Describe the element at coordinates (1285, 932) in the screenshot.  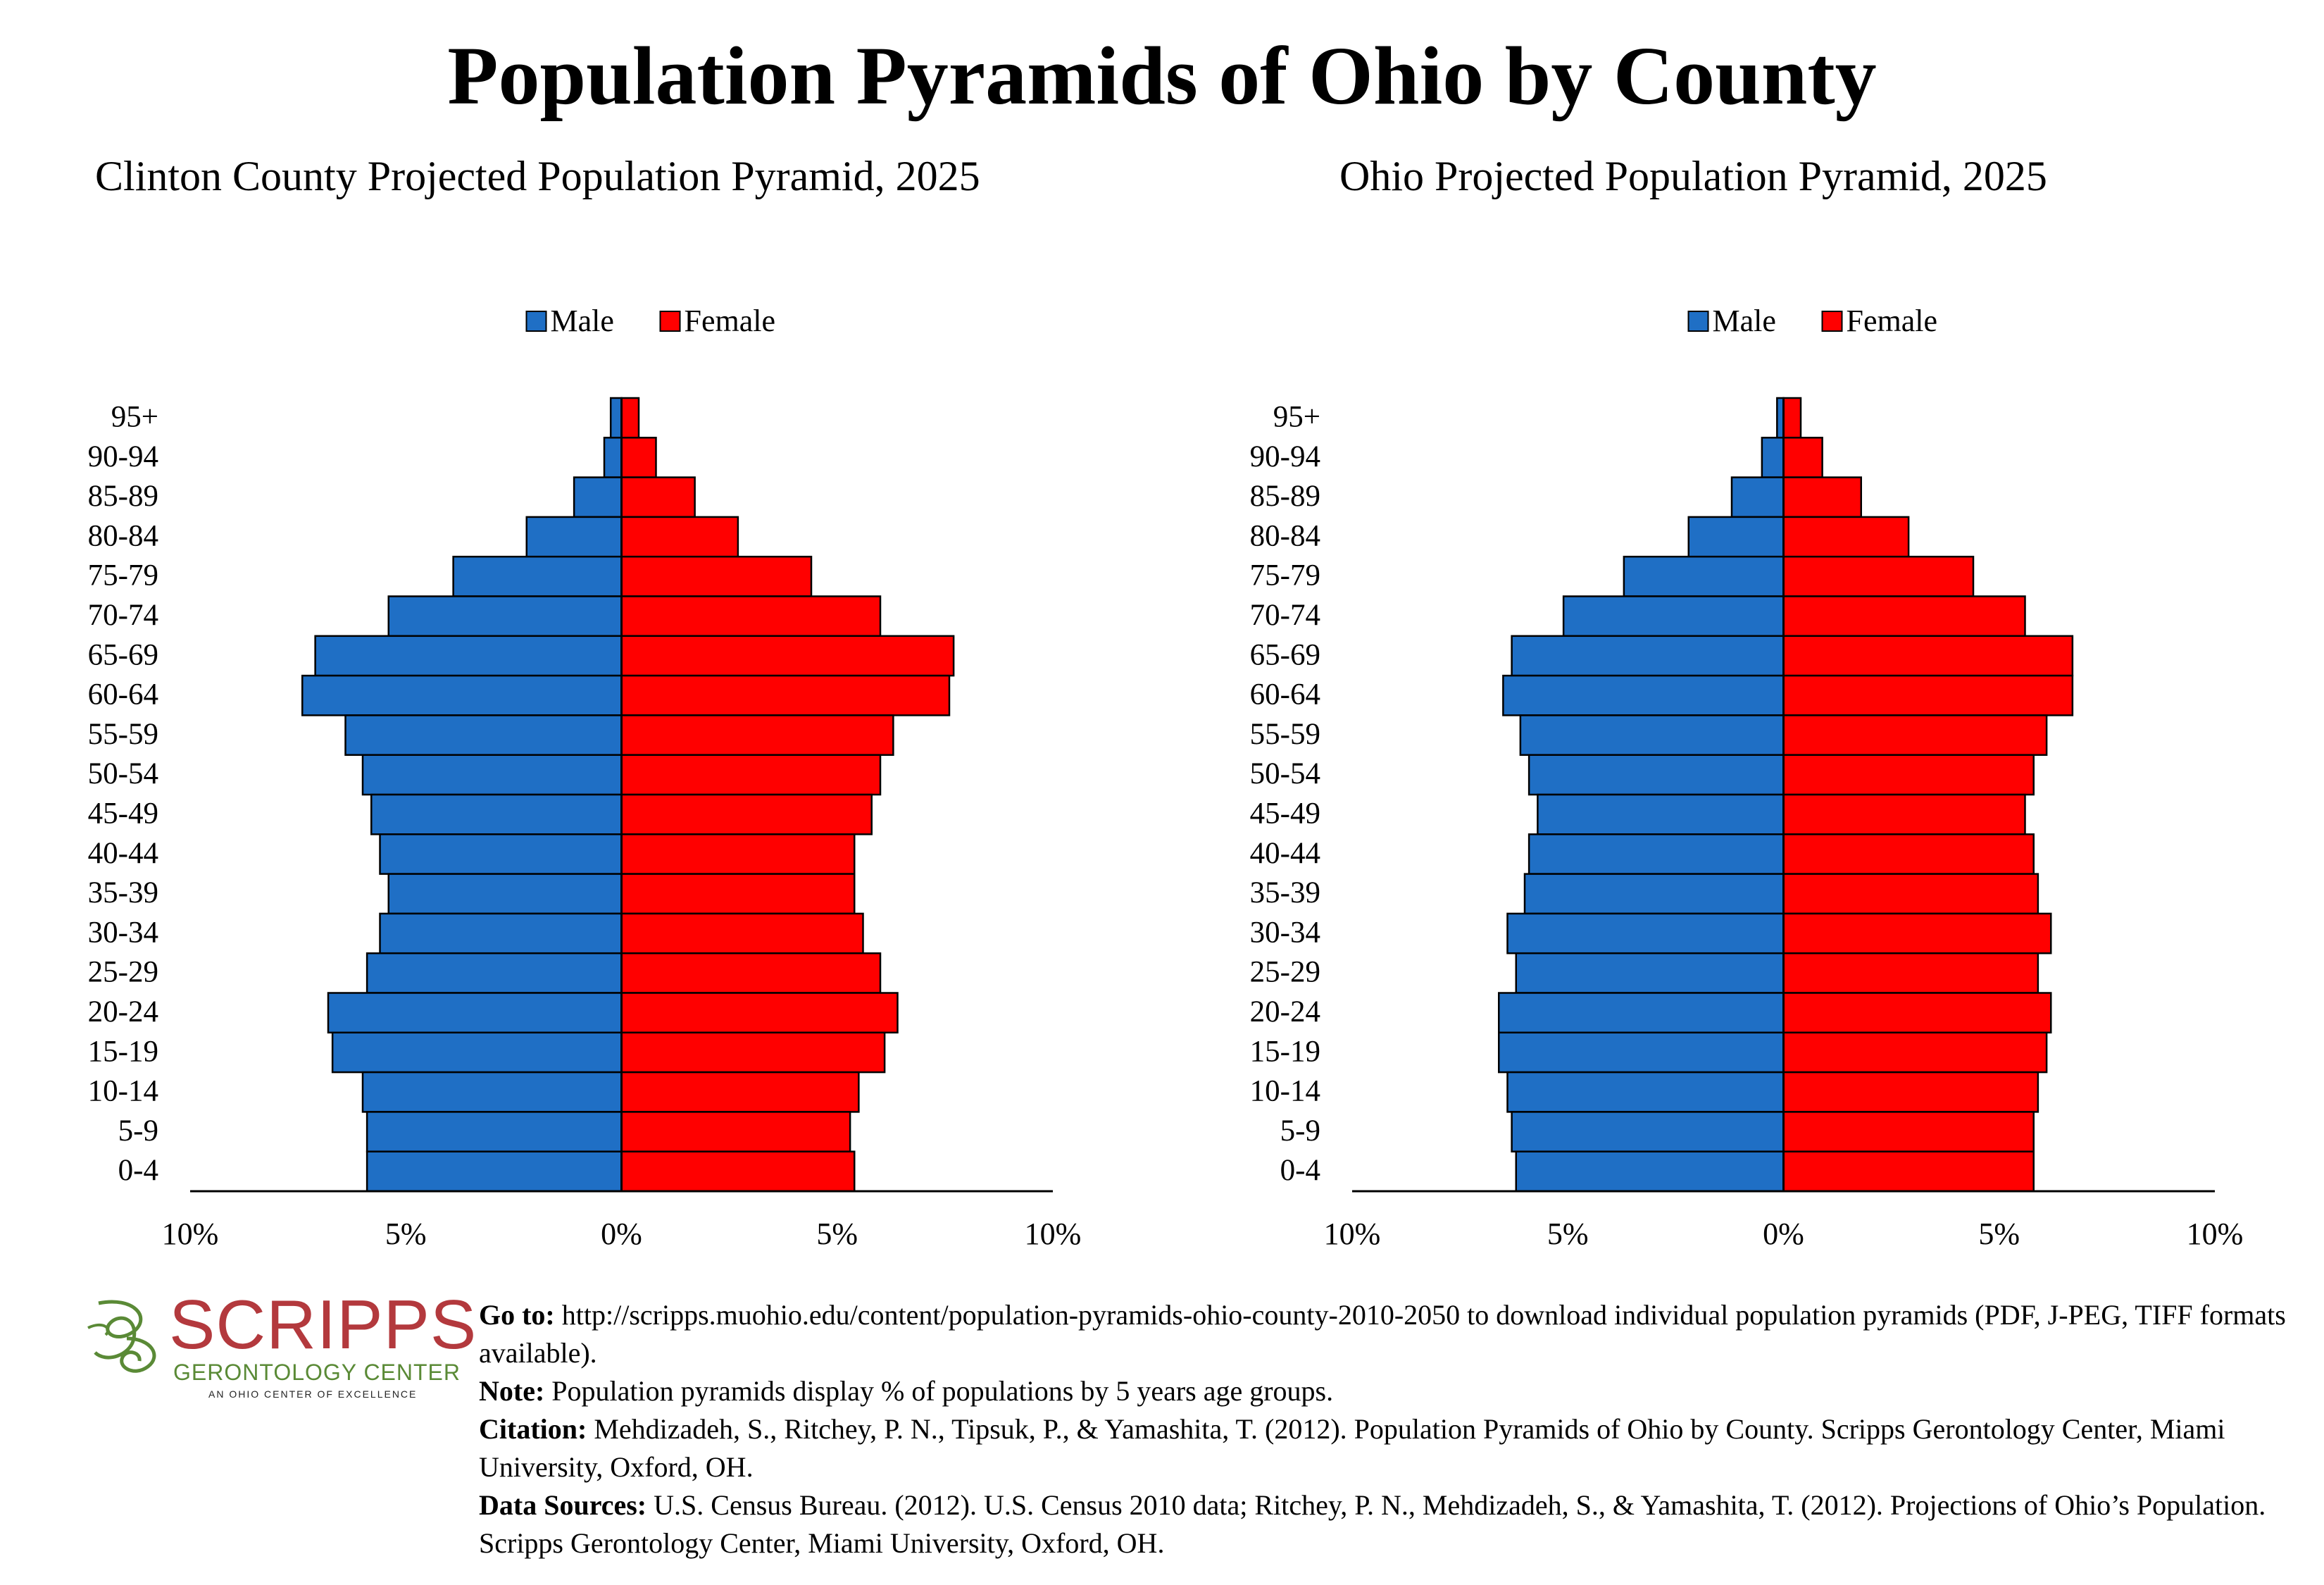
I see `age-label-30-34: 30-34` at that location.